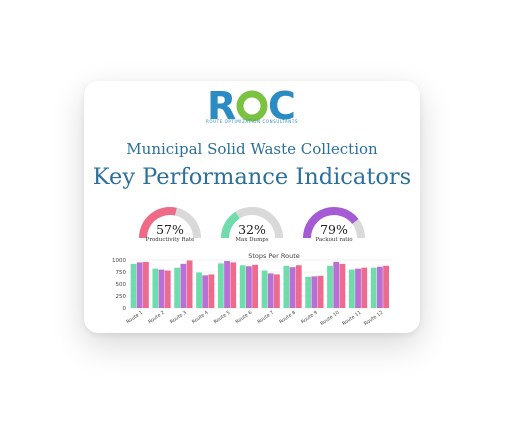  Describe the element at coordinates (170, 240) in the screenshot. I see `gauge-label: Productivity Rate` at that location.